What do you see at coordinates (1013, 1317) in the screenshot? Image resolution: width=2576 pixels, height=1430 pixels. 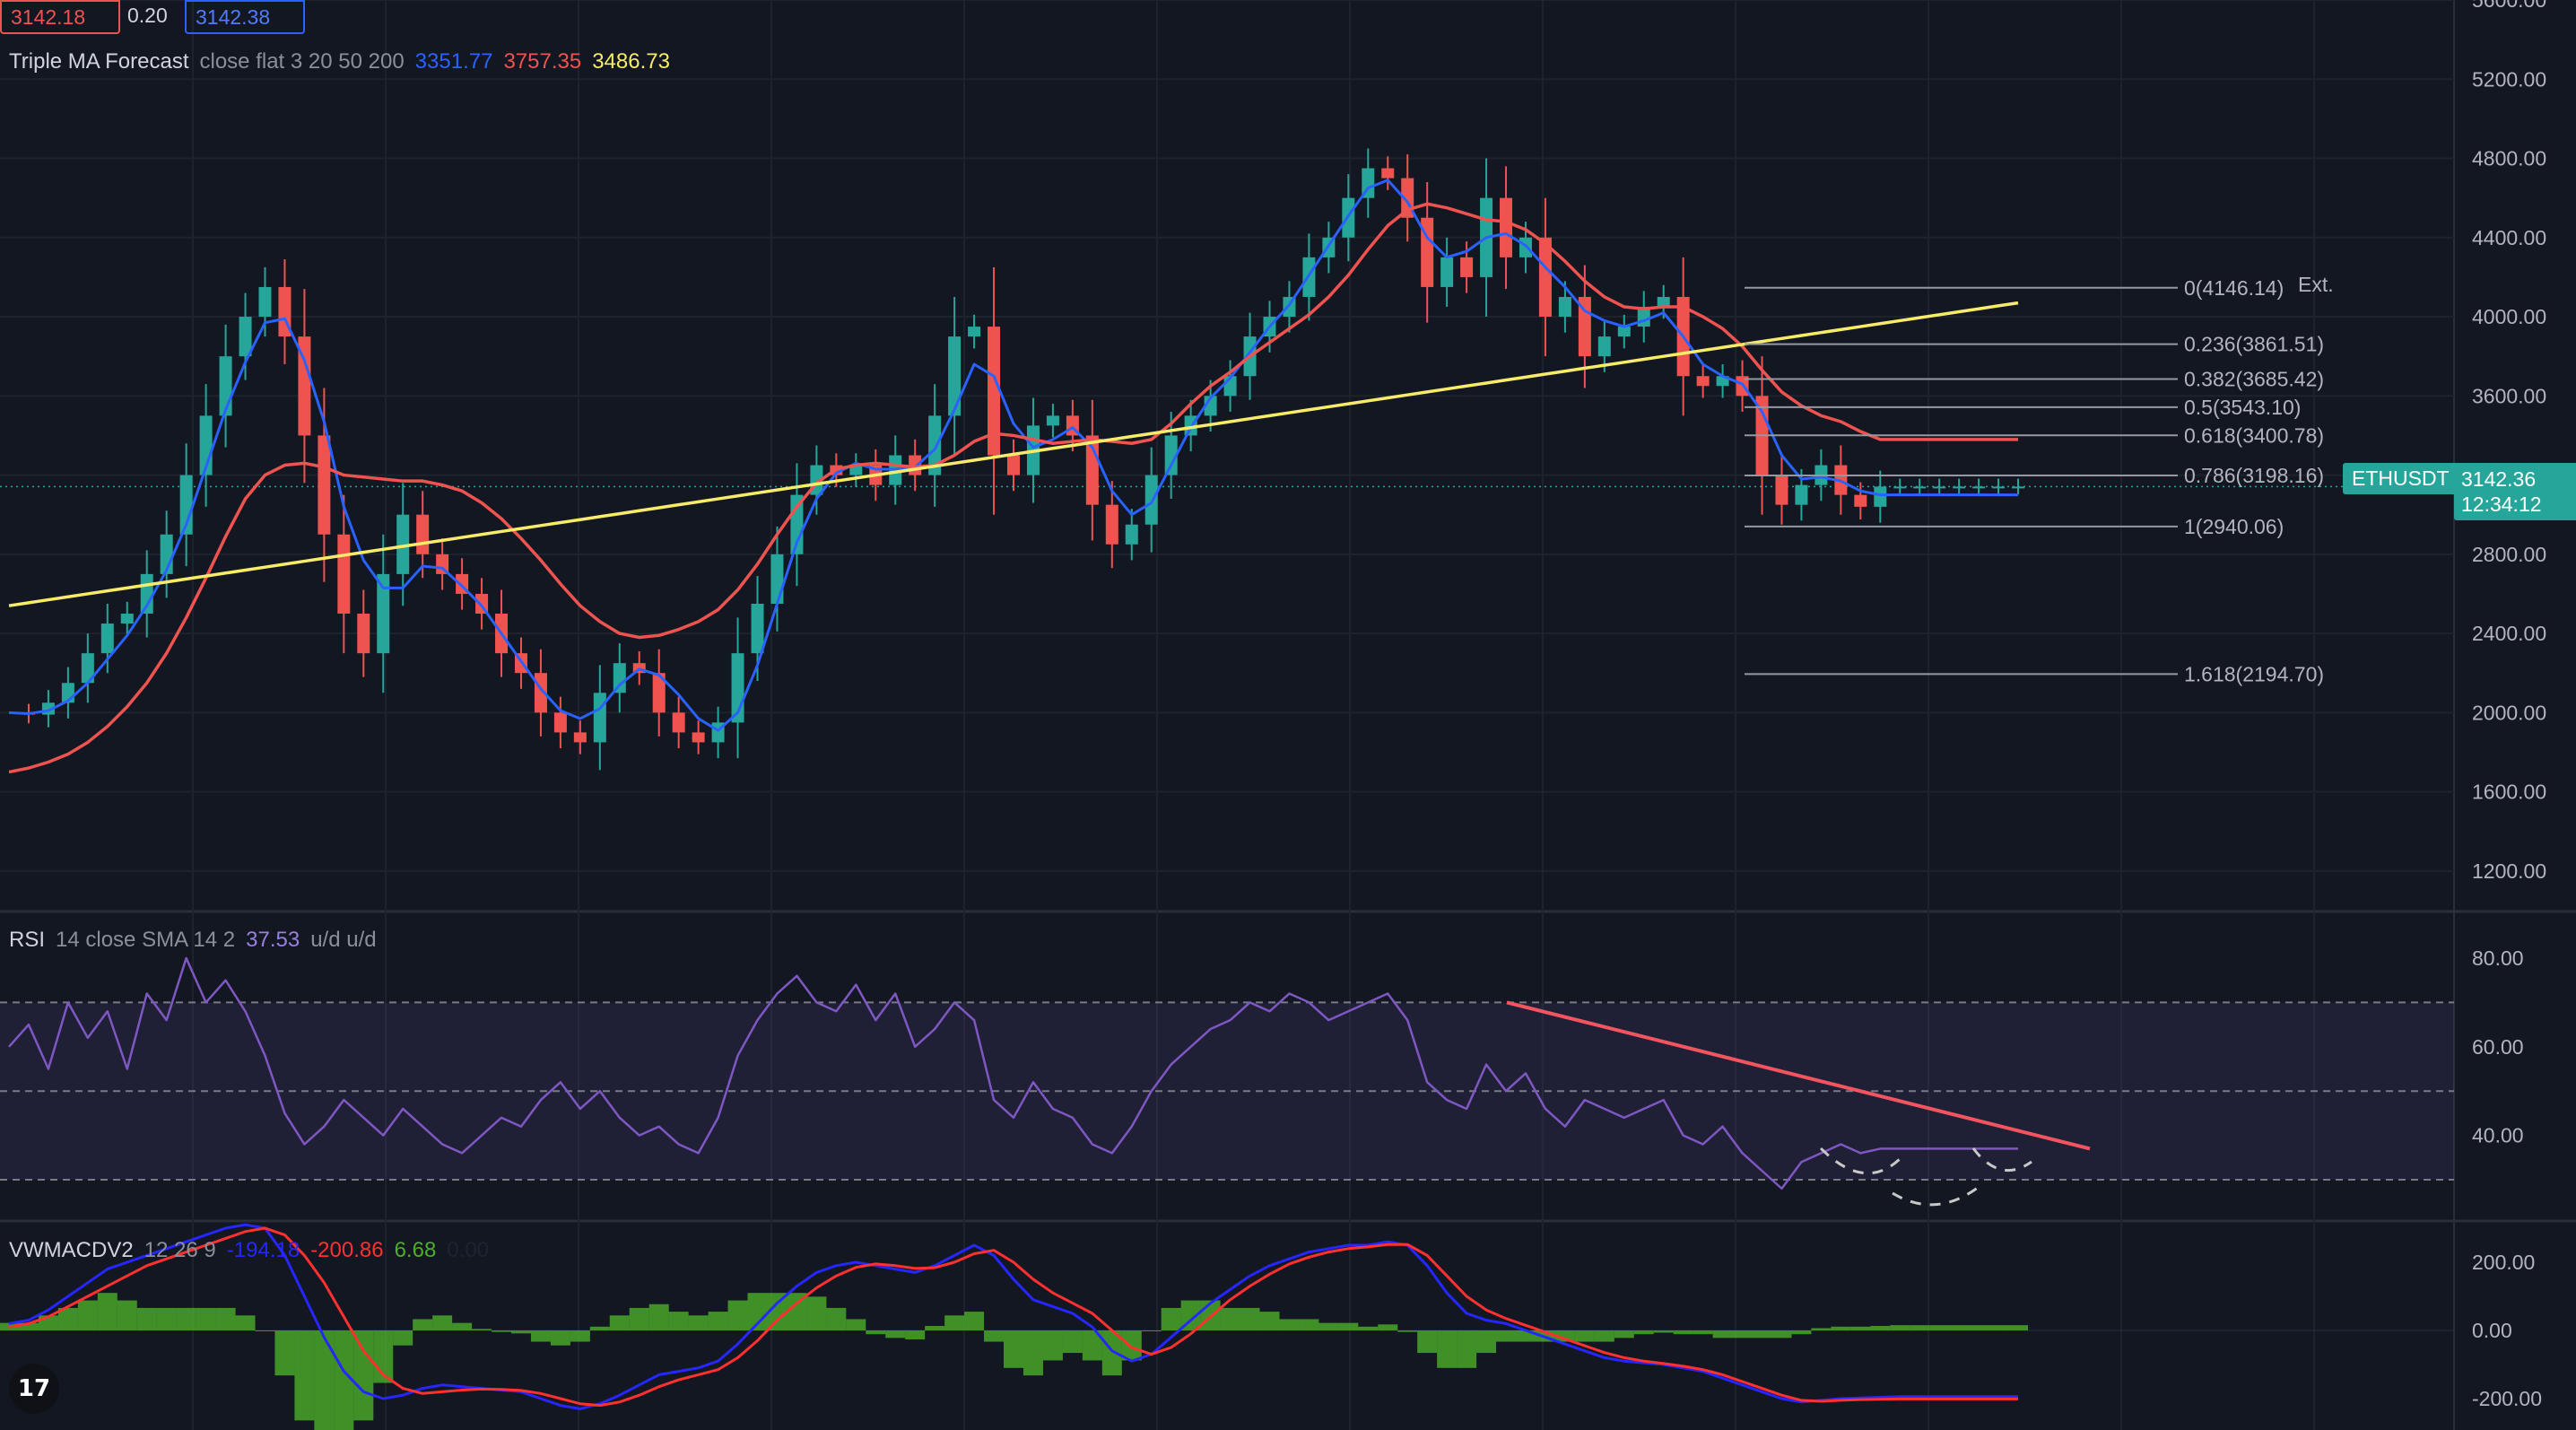 I see `macd-signal-line` at bounding box center [1013, 1317].